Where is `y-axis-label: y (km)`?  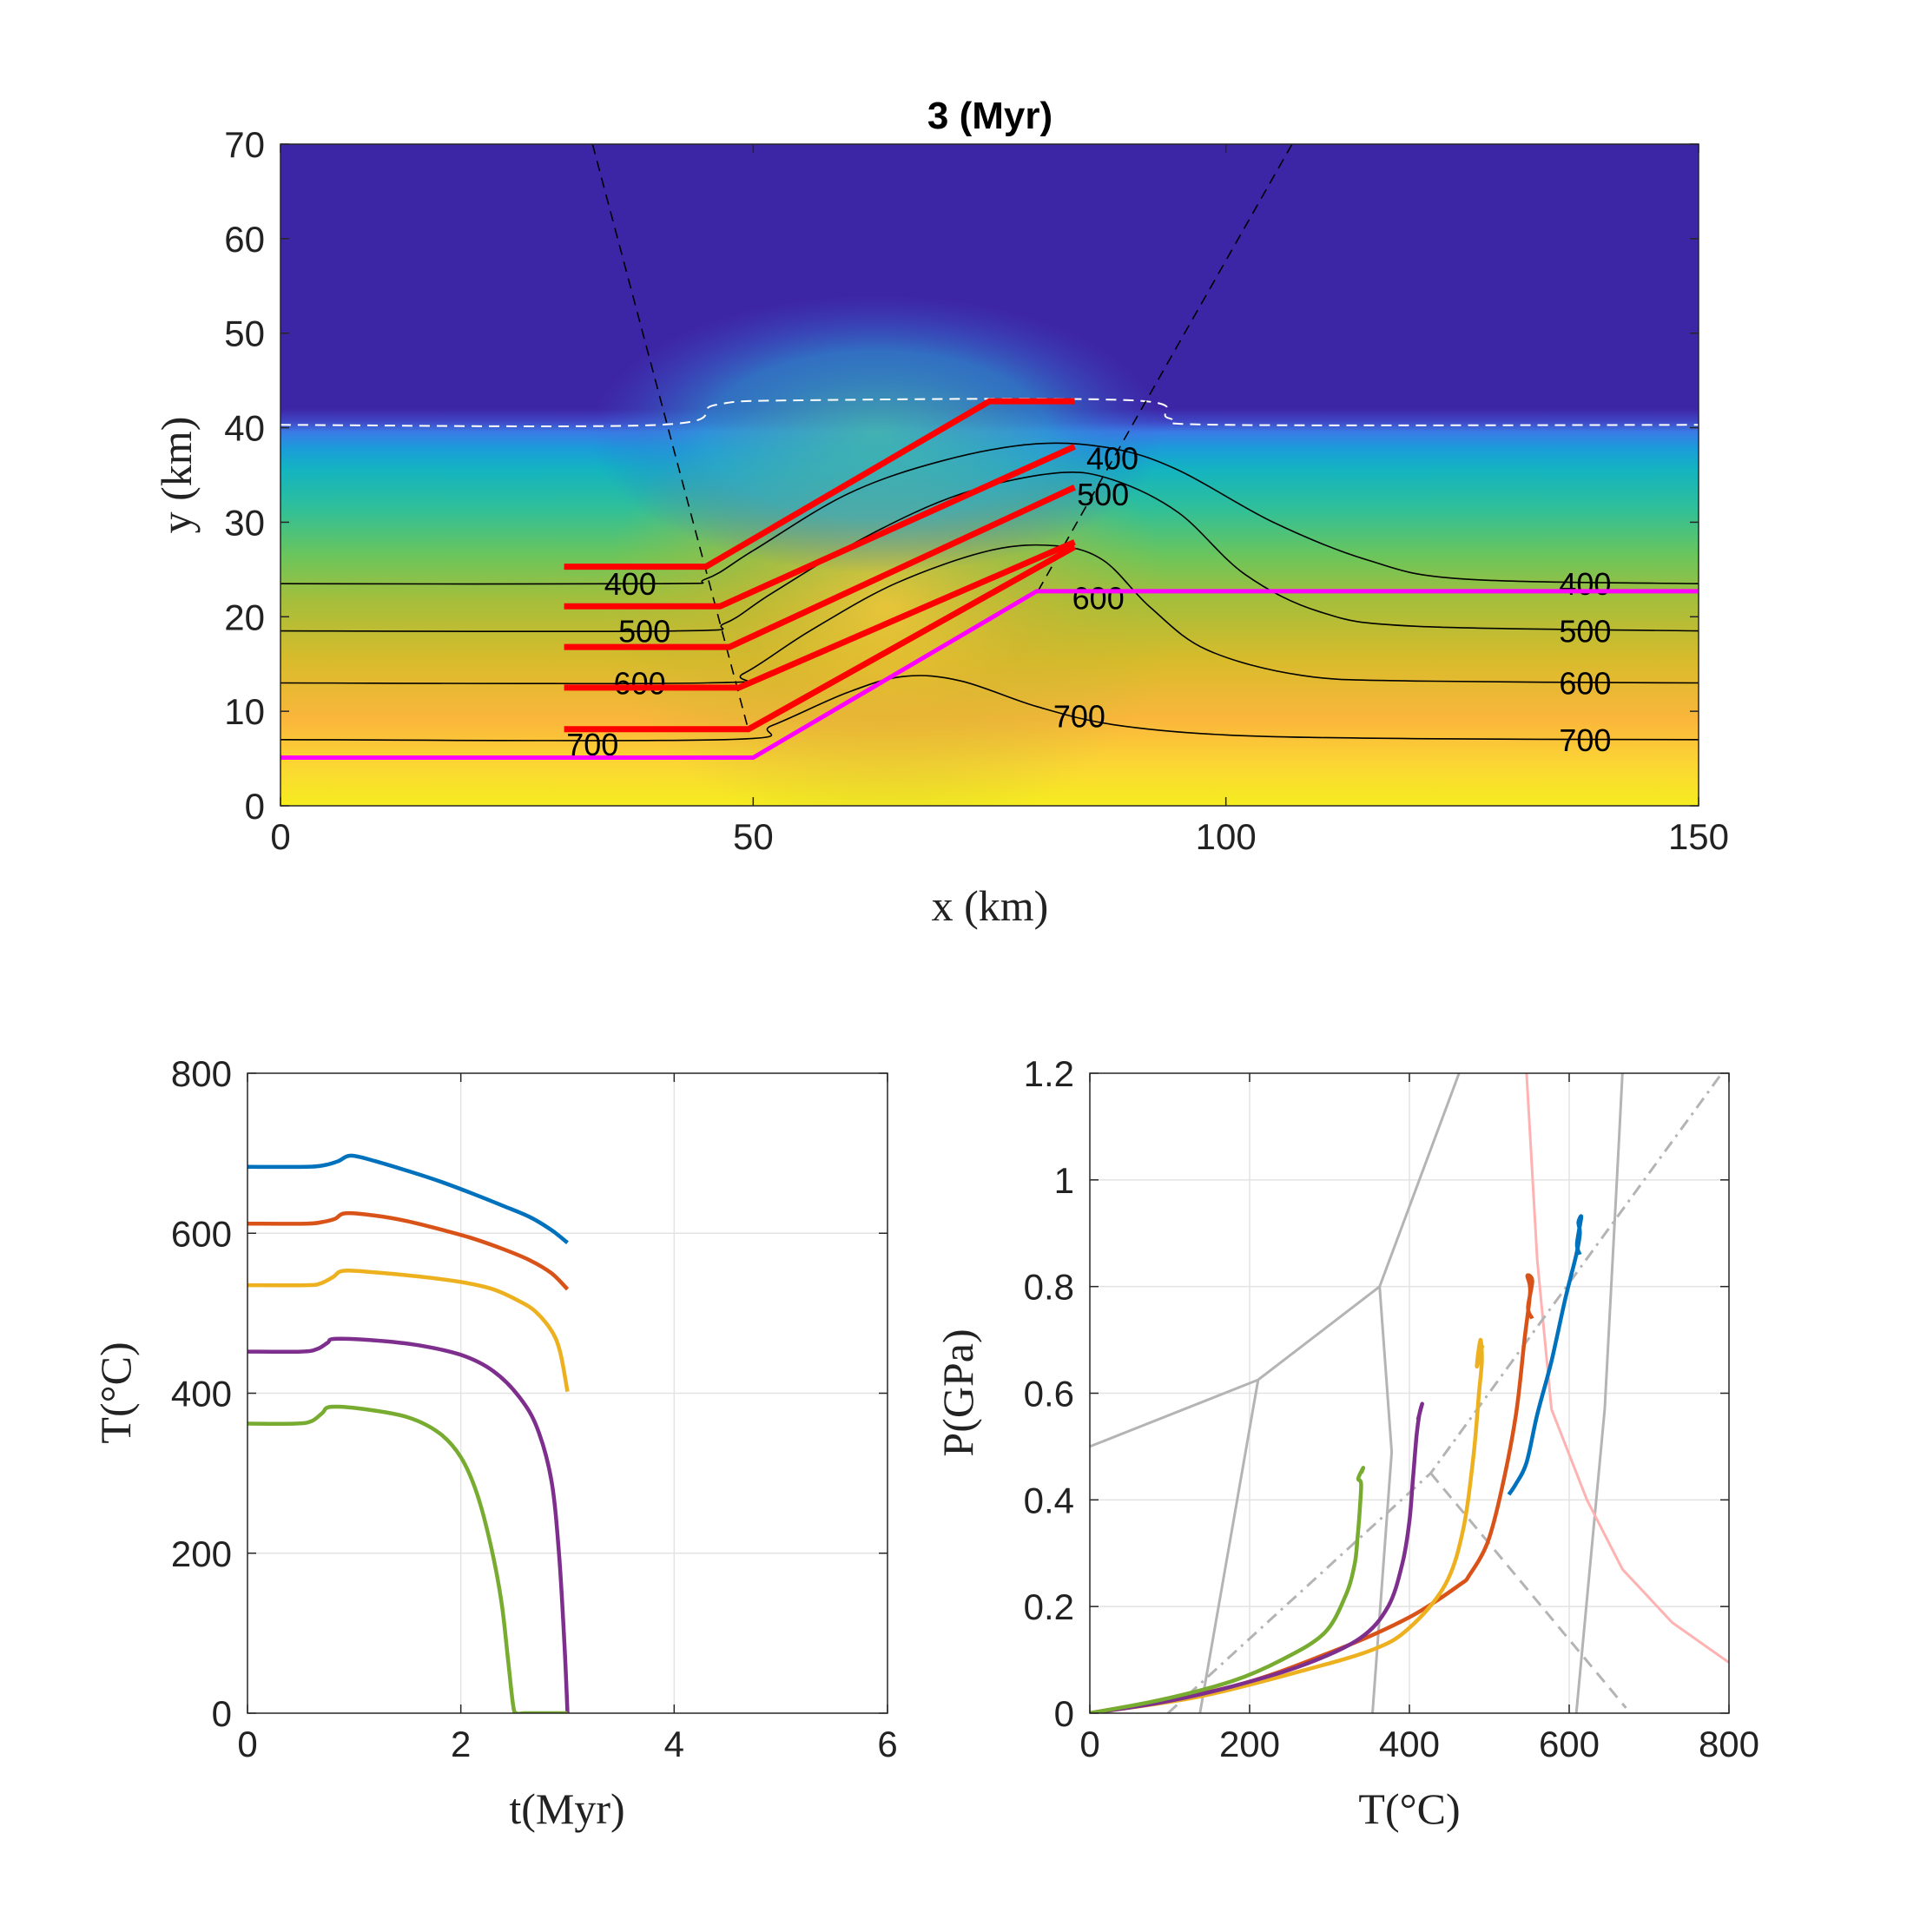 y-axis-label: y (km) is located at coordinates (176, 475).